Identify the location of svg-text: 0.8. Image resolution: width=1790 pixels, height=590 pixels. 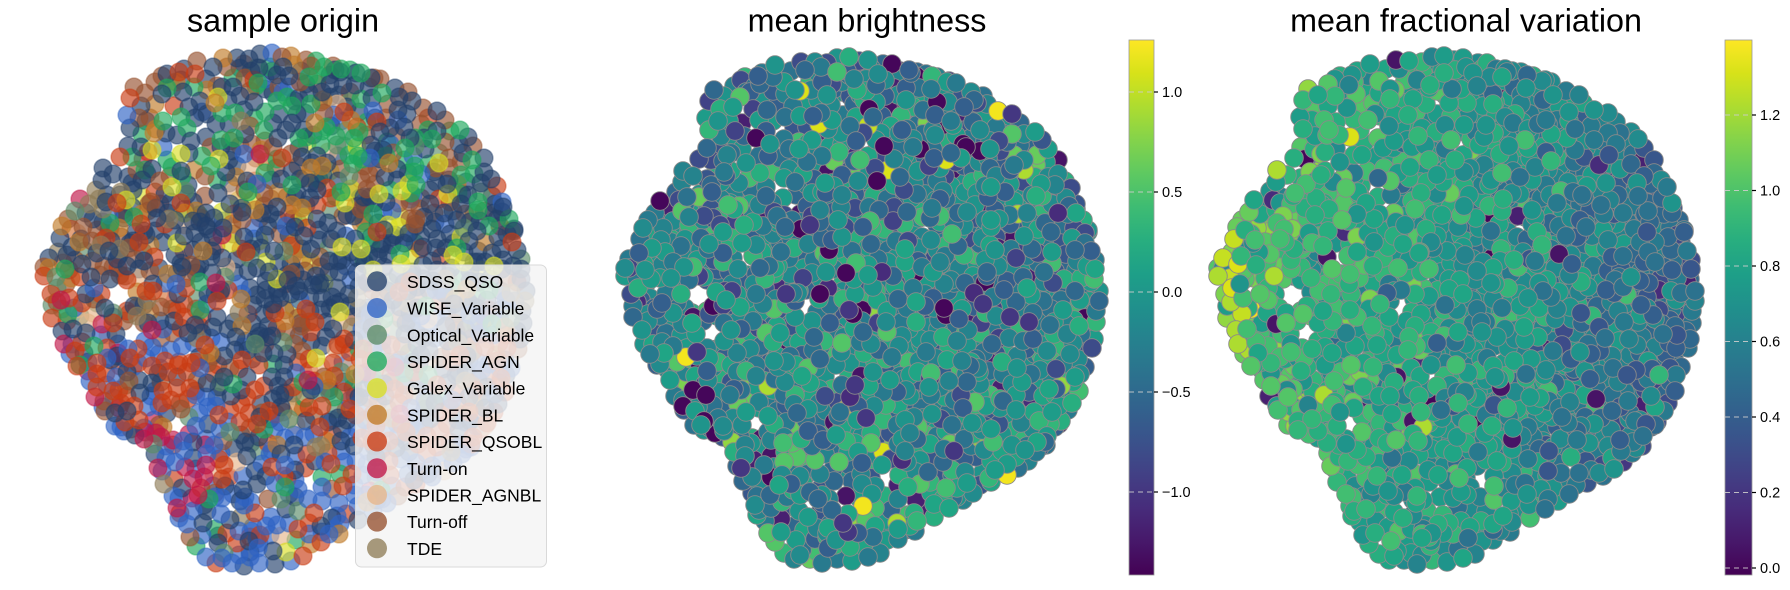
(1770, 267).